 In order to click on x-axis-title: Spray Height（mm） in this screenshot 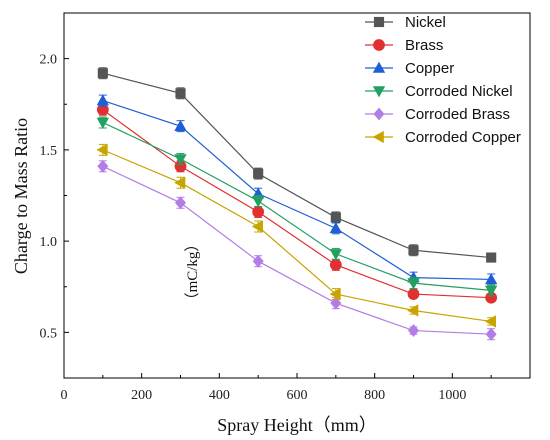, I will do `click(297, 425)`.